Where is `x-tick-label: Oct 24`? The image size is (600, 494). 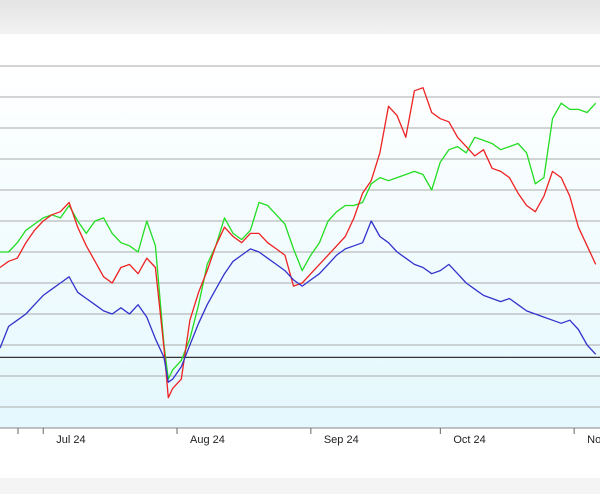 x-tick-label: Oct 24 is located at coordinates (469, 440).